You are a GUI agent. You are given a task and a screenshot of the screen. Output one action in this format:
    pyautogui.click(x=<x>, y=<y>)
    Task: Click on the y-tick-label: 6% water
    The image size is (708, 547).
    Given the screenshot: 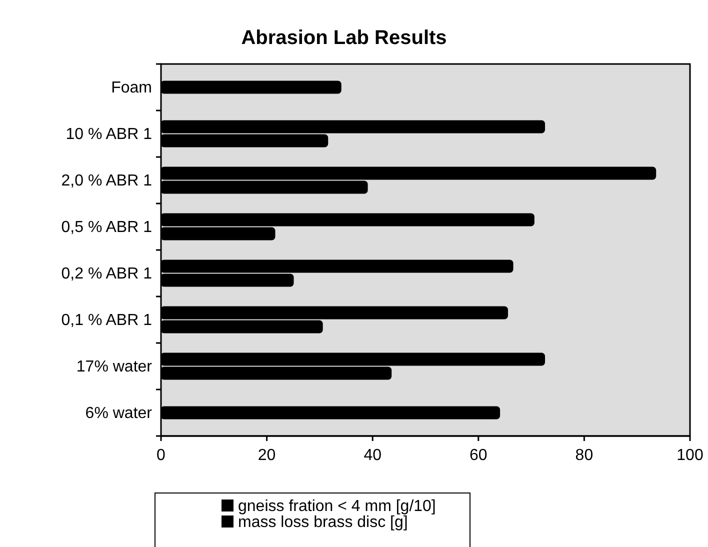 What is the action you would take?
    pyautogui.click(x=119, y=413)
    